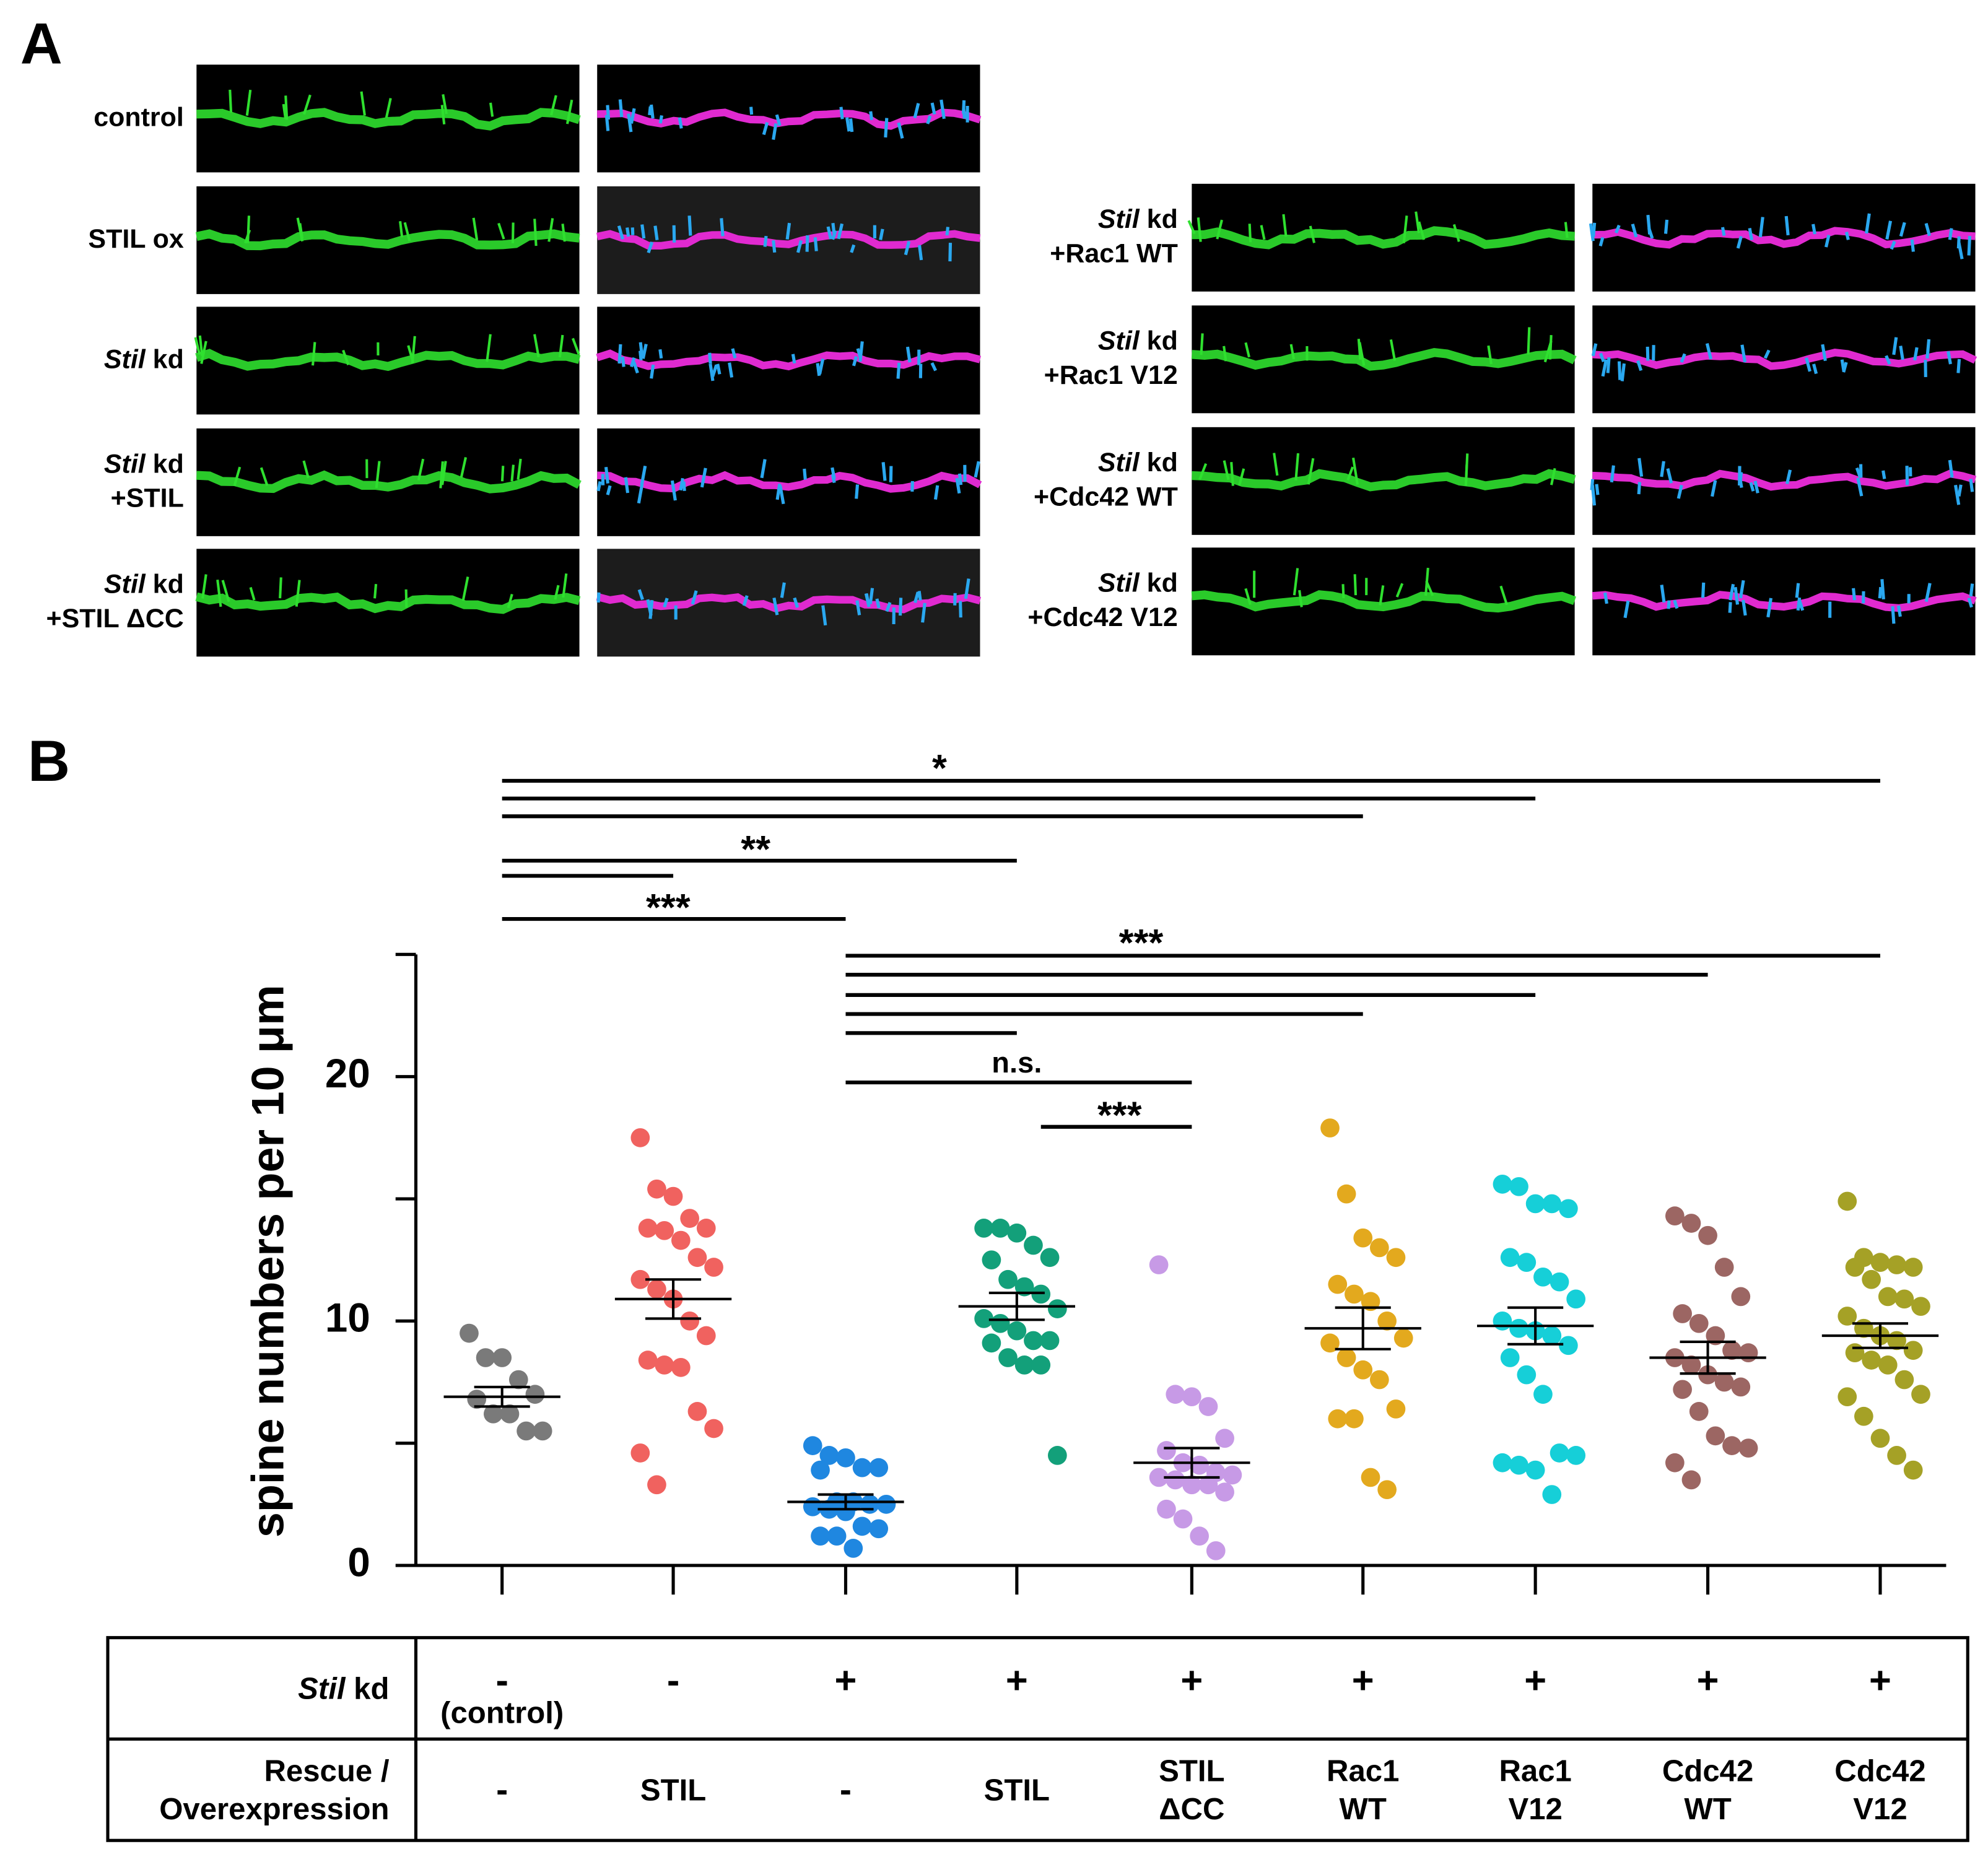 This screenshot has height=1862, width=1988. Describe the element at coordinates (165, 584) in the screenshot. I see `label-part: kd` at that location.